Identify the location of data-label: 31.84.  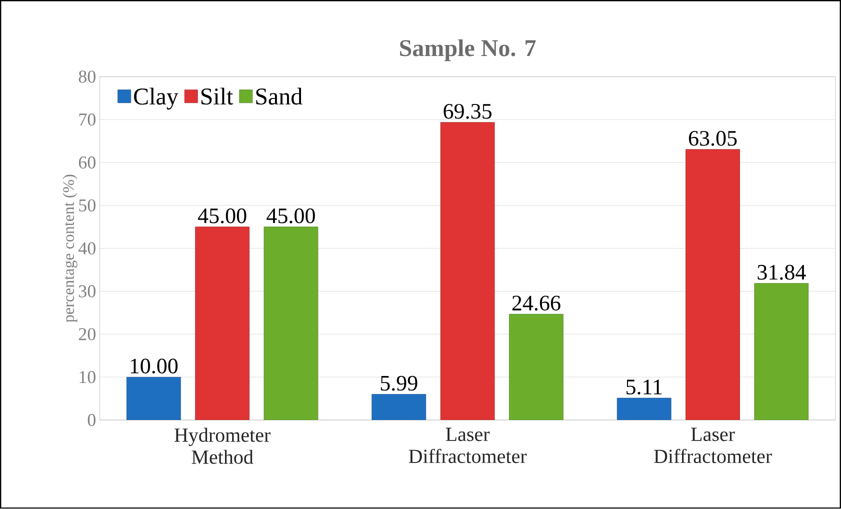
(782, 272).